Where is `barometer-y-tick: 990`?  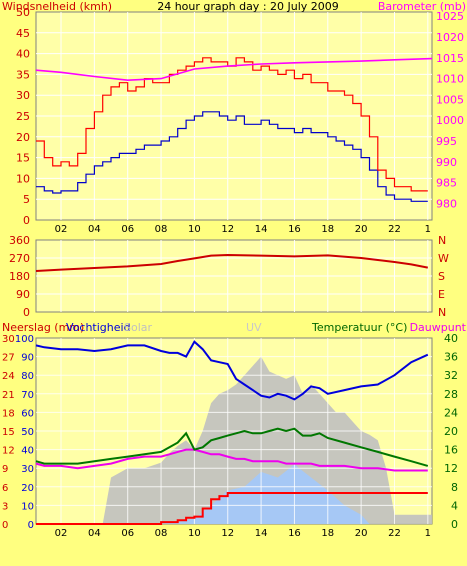
barometer-y-tick: 990 is located at coordinates (446, 162).